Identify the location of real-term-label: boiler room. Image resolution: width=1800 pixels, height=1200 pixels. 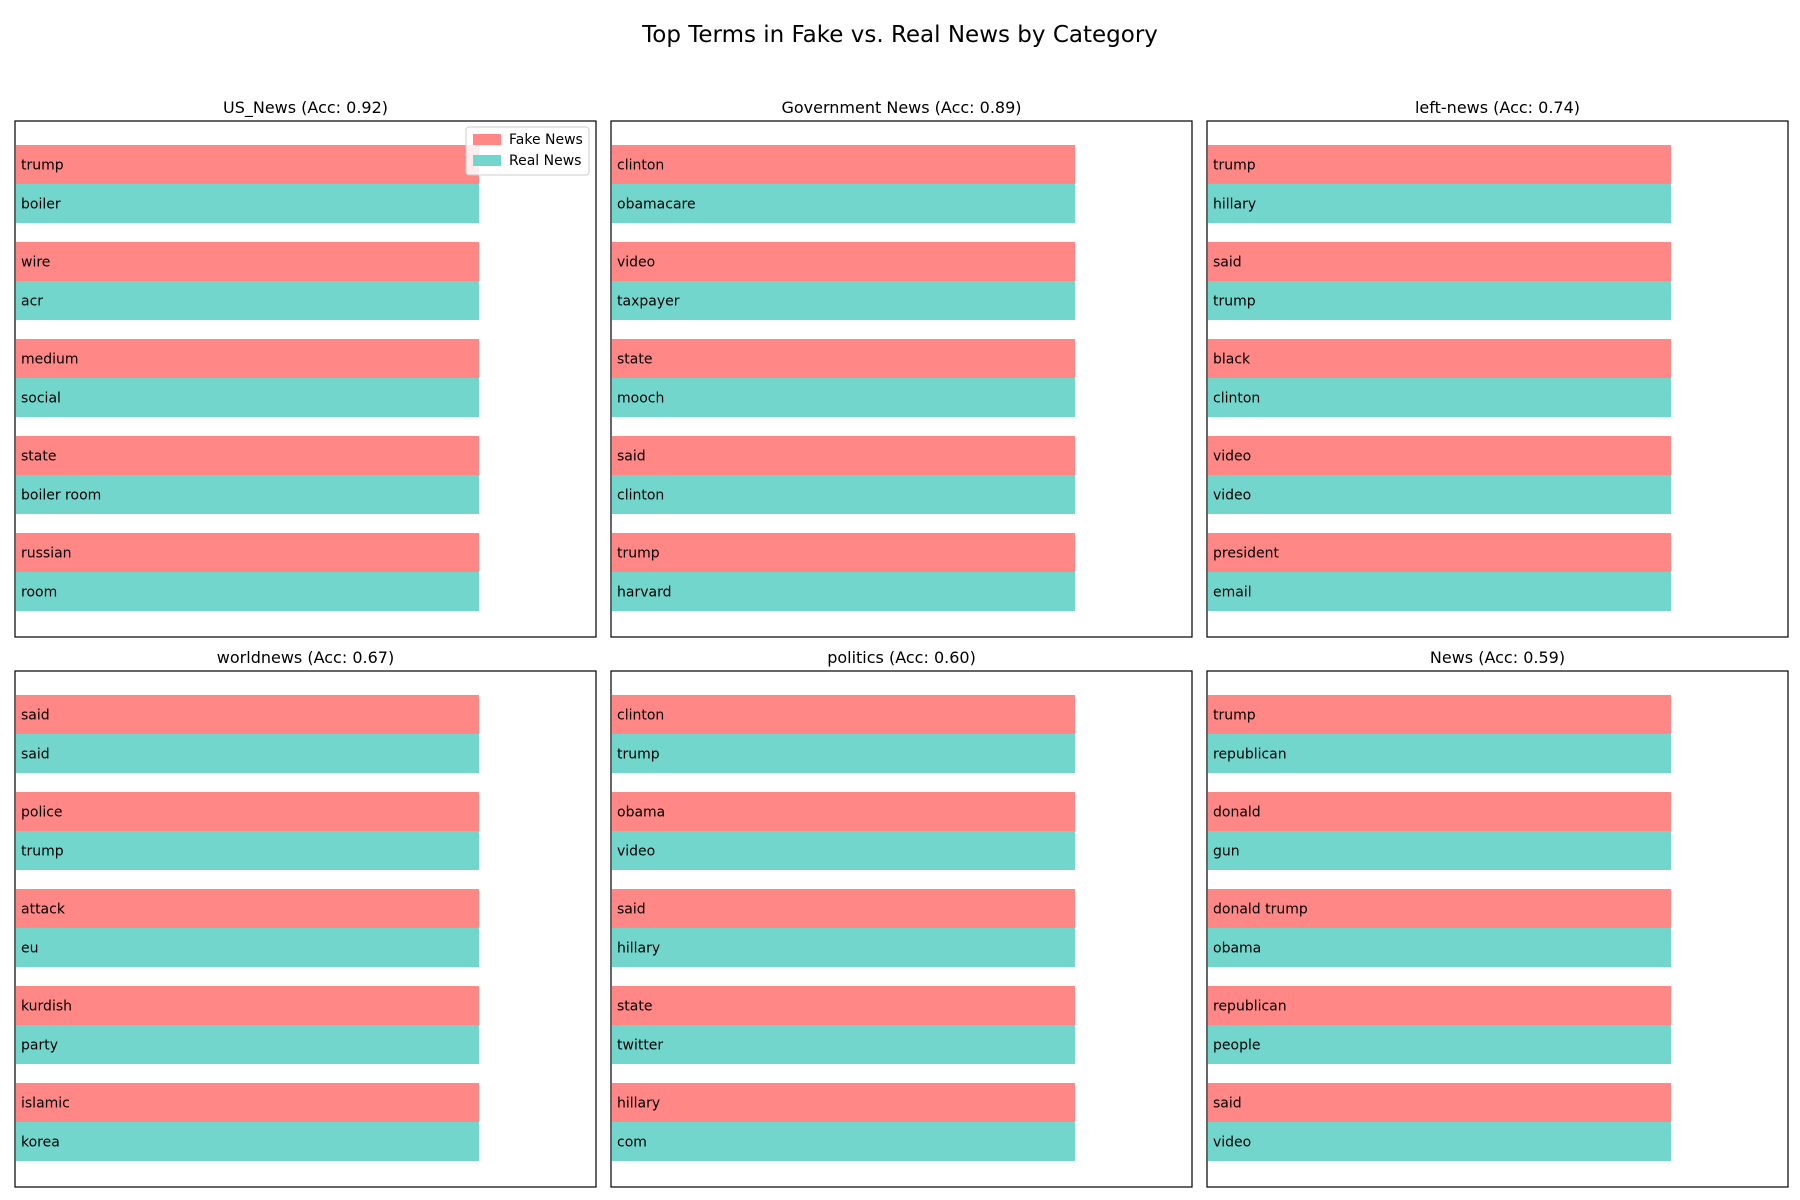
(61, 496).